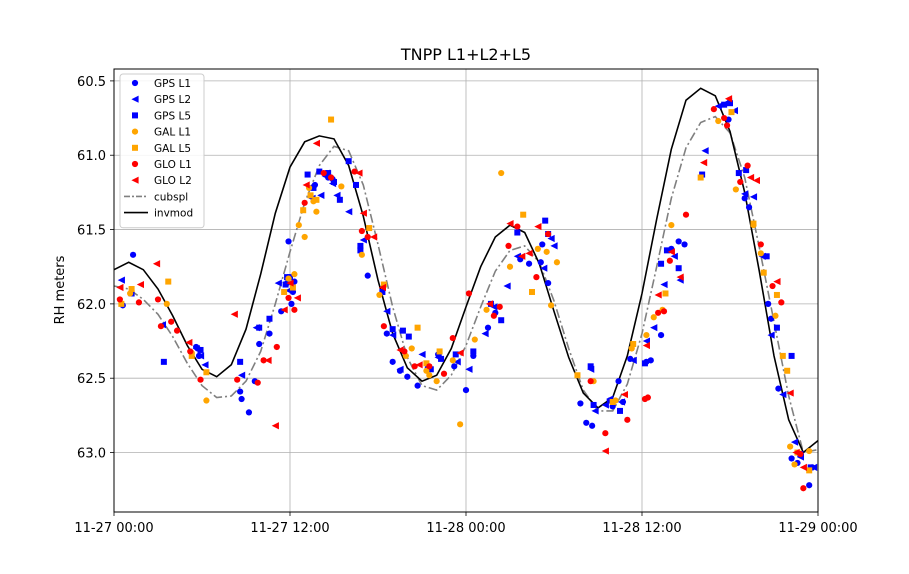  What do you see at coordinates (465, 54) in the screenshot?
I see `chart-title: TNPP L1+L2+L5` at bounding box center [465, 54].